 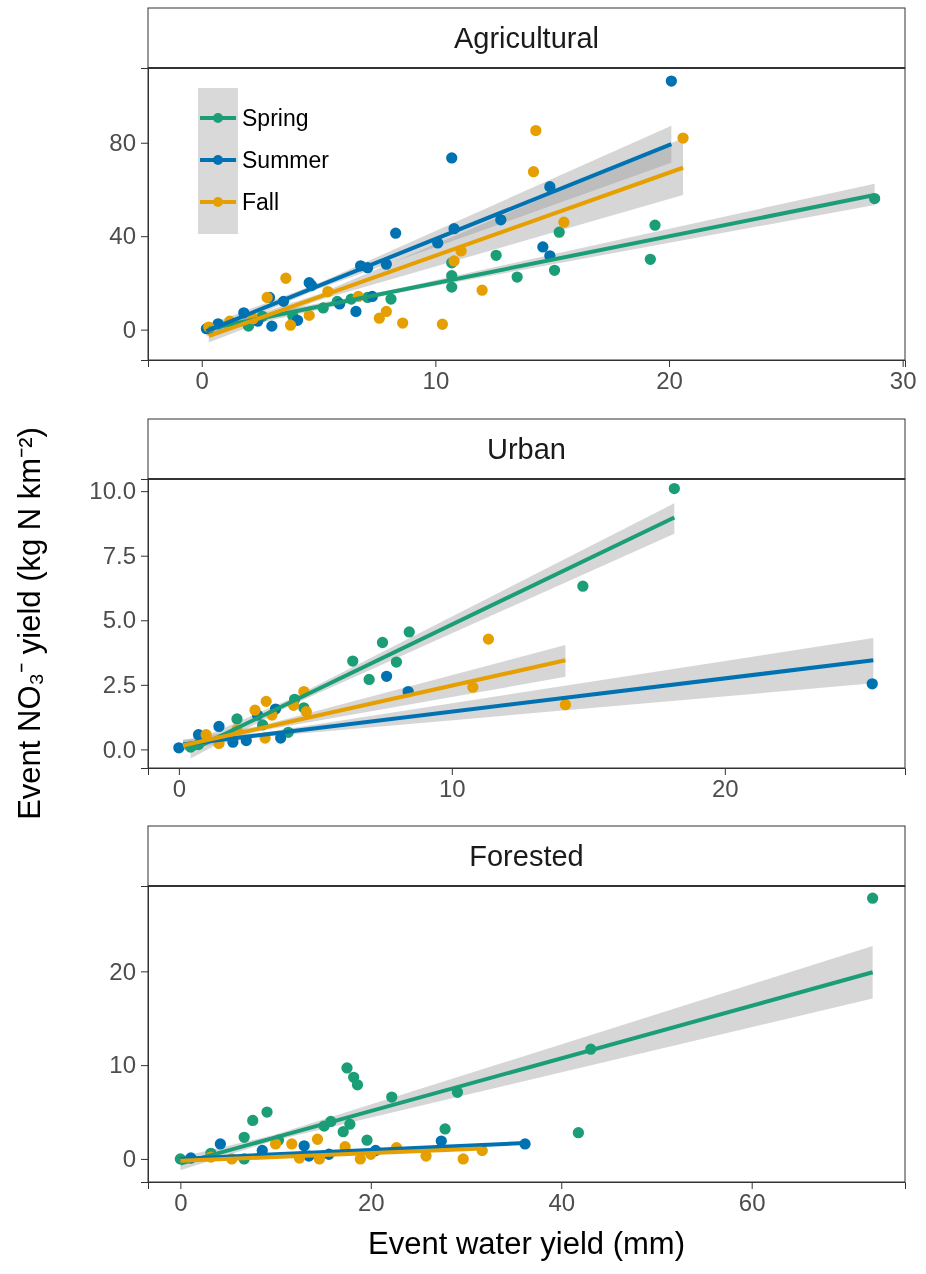 What do you see at coordinates (286, 160) in the screenshot?
I see `legend-label: Summer` at bounding box center [286, 160].